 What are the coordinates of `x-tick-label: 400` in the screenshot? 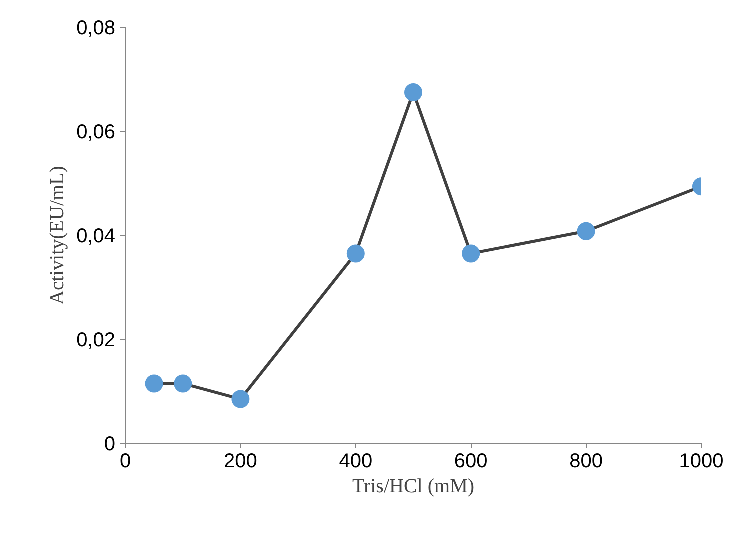 It's located at (356, 461).